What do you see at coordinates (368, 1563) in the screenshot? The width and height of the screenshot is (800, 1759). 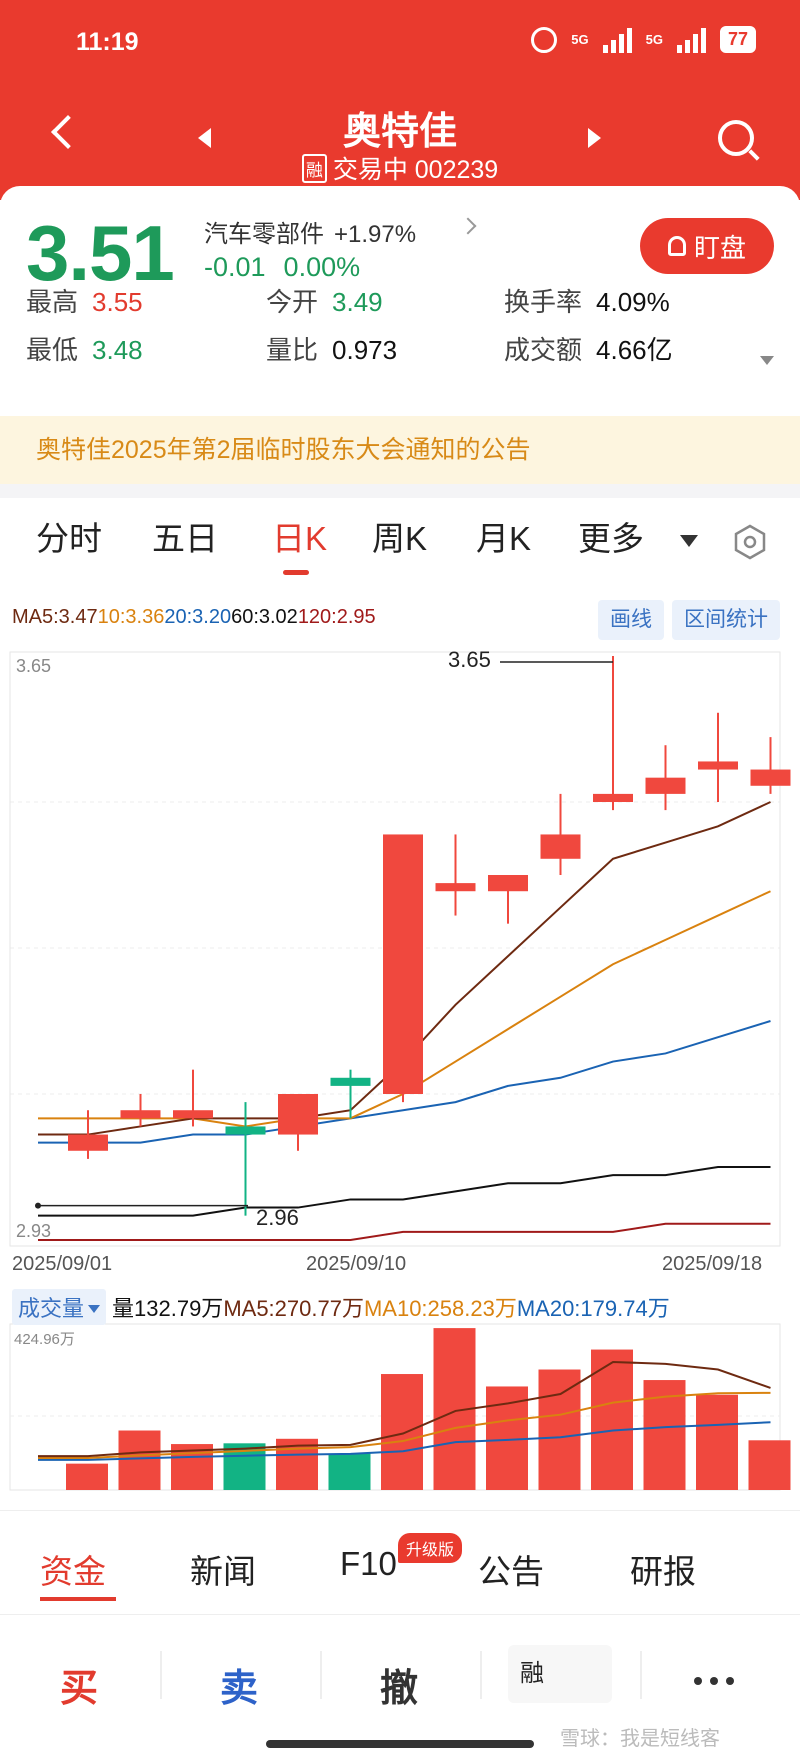 I see `tab-f10: F10` at bounding box center [368, 1563].